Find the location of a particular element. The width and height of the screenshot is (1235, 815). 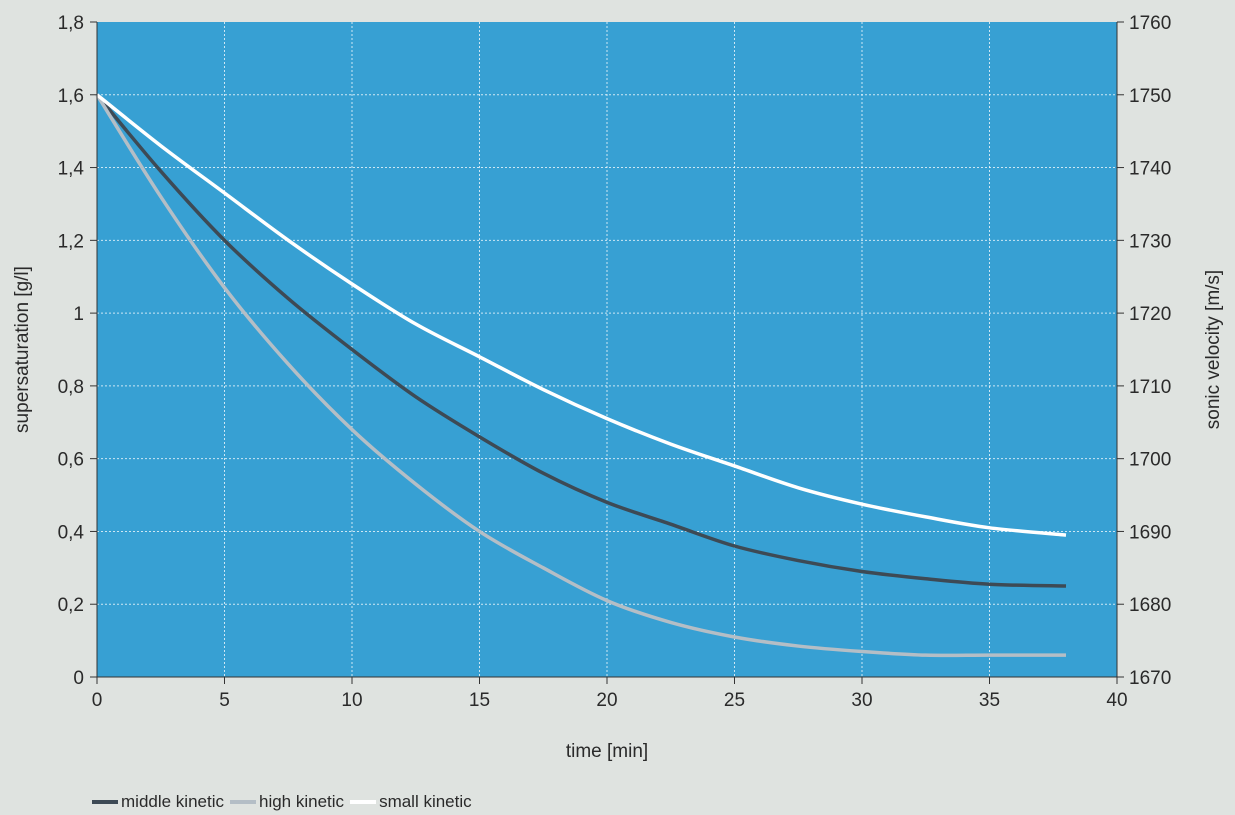

y-tick-label-left: 0,2 is located at coordinates (71, 605).